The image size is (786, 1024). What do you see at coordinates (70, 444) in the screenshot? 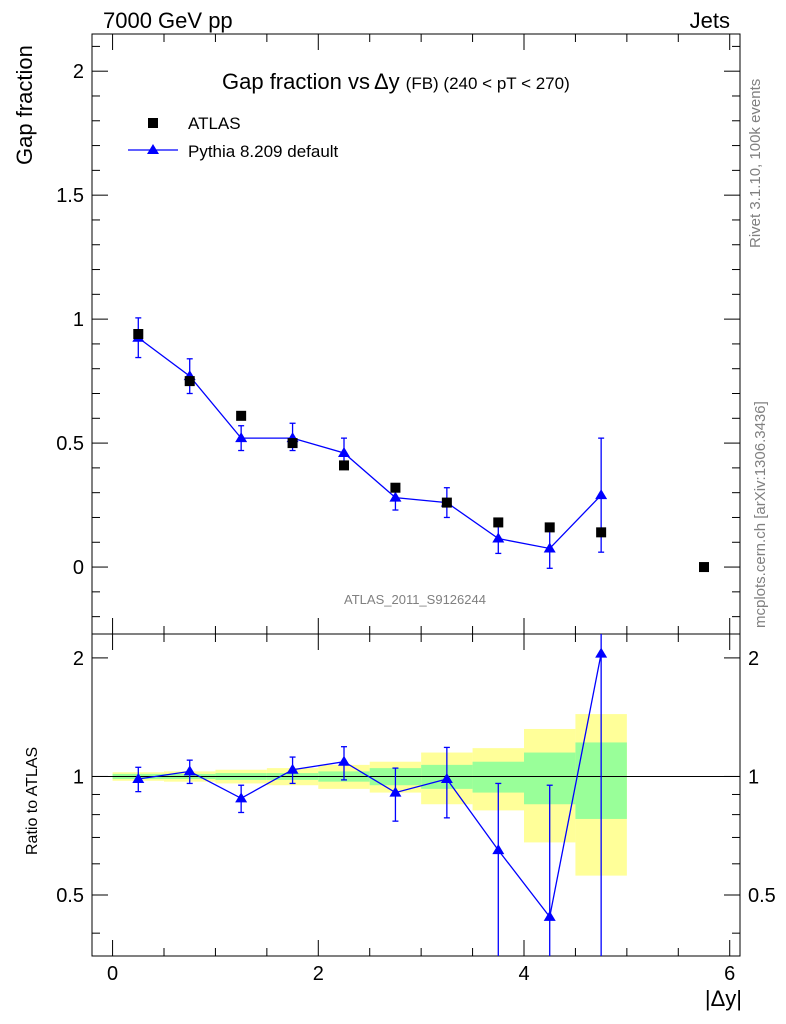
I see `main-ytick-label: 0.5` at bounding box center [70, 444].